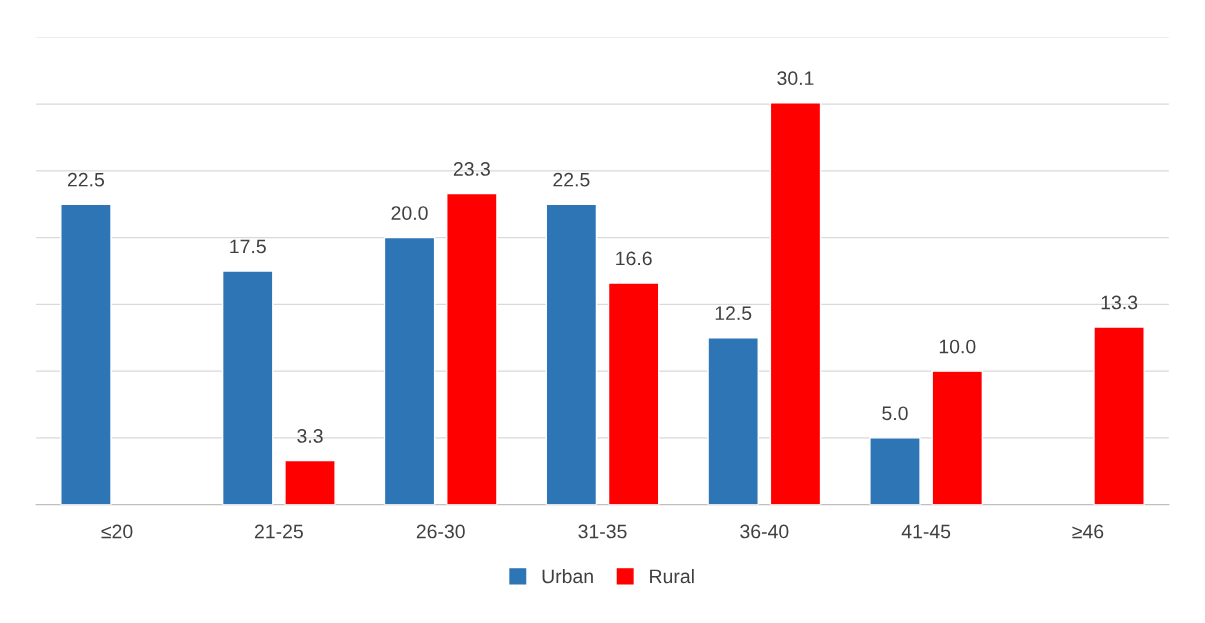  I want to click on x-tick-label: 26-30, so click(440, 531).